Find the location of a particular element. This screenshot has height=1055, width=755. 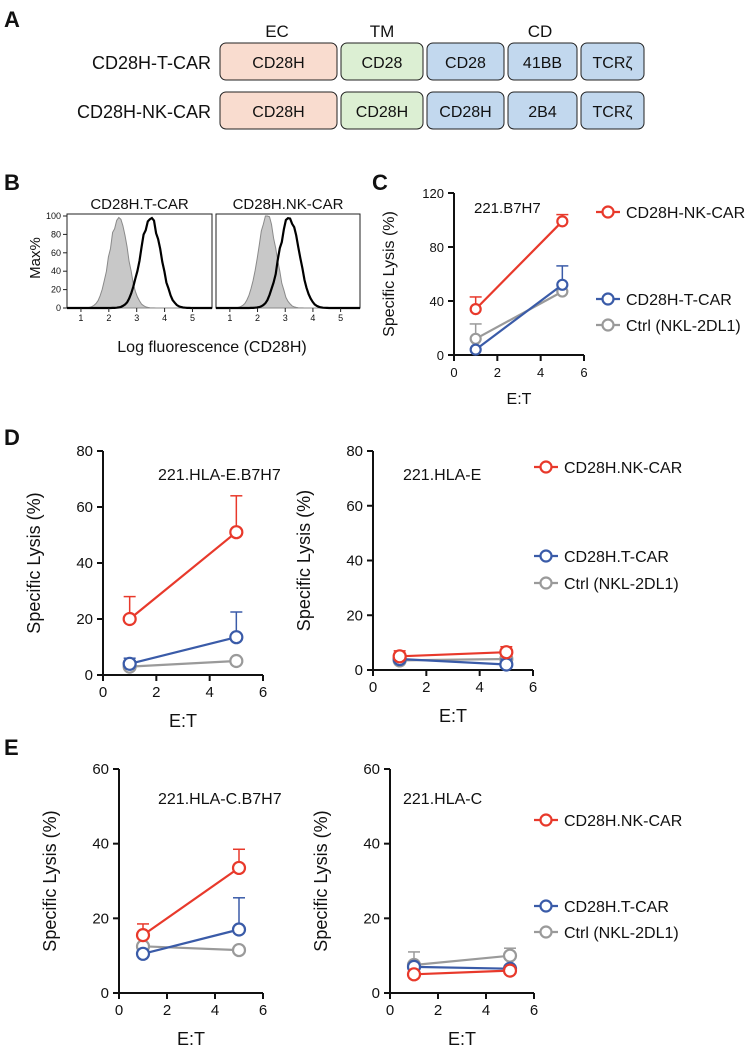

panel-letter-a: A is located at coordinates (12, 19).